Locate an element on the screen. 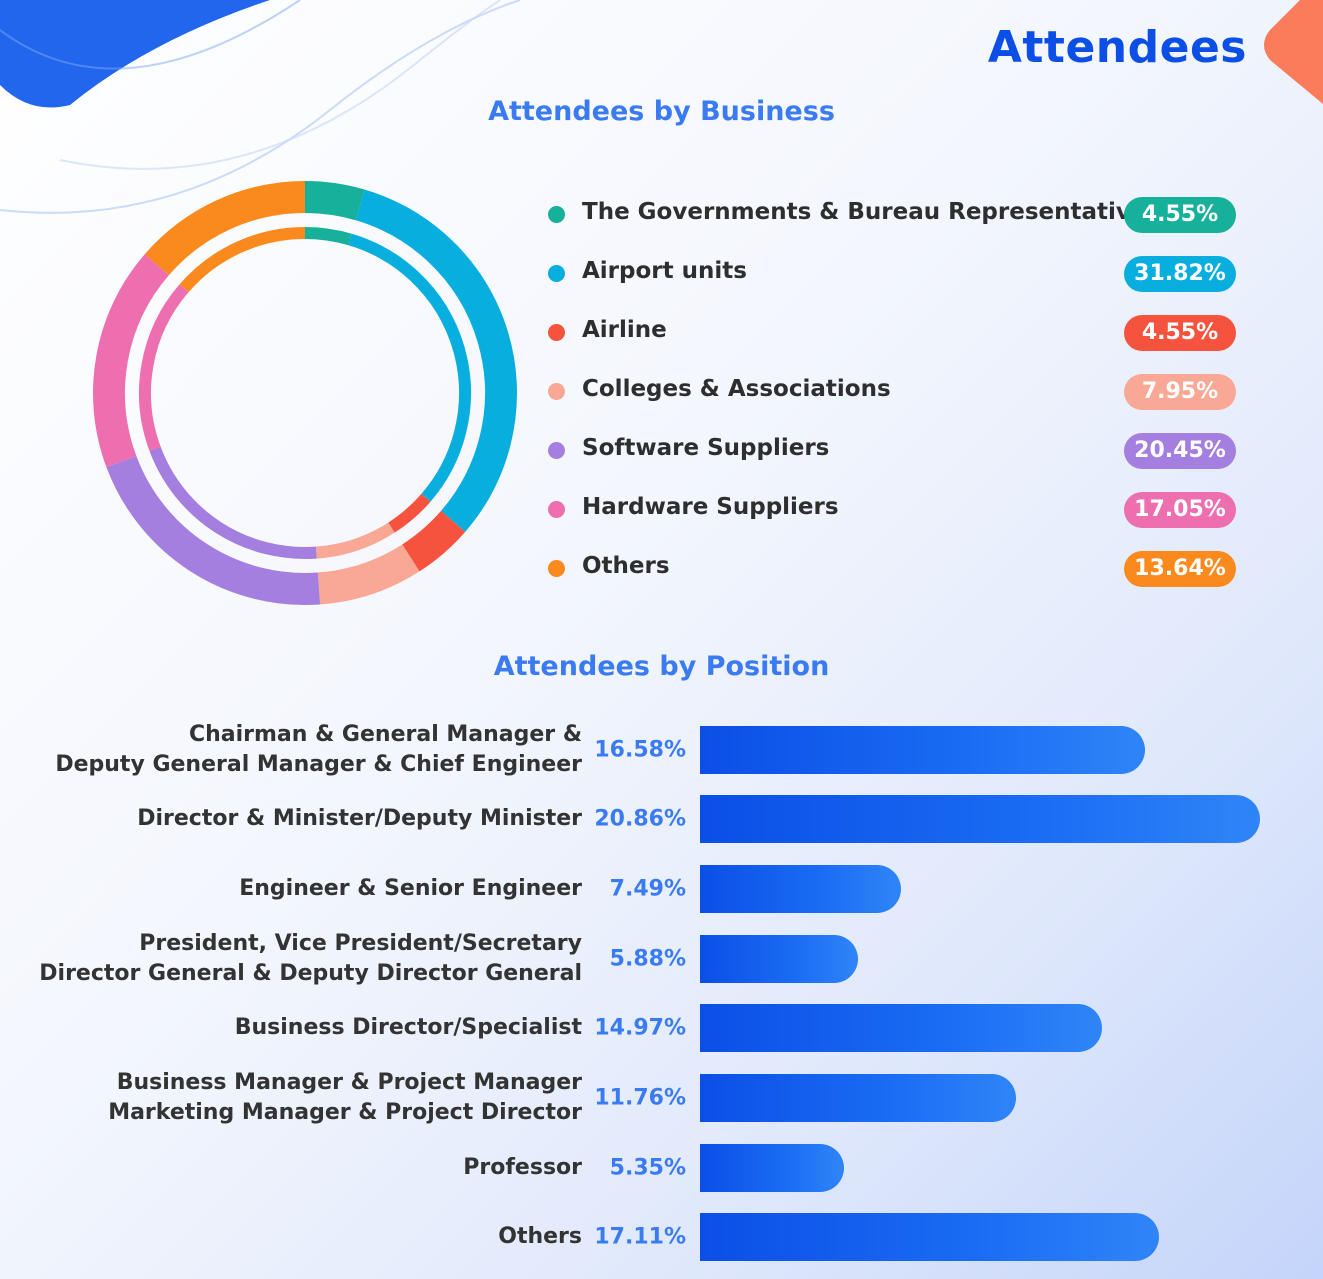 The width and height of the screenshot is (1323, 1279). bar-row: Engineer & Senior Engineer 7.49% is located at coordinates (661, 889).